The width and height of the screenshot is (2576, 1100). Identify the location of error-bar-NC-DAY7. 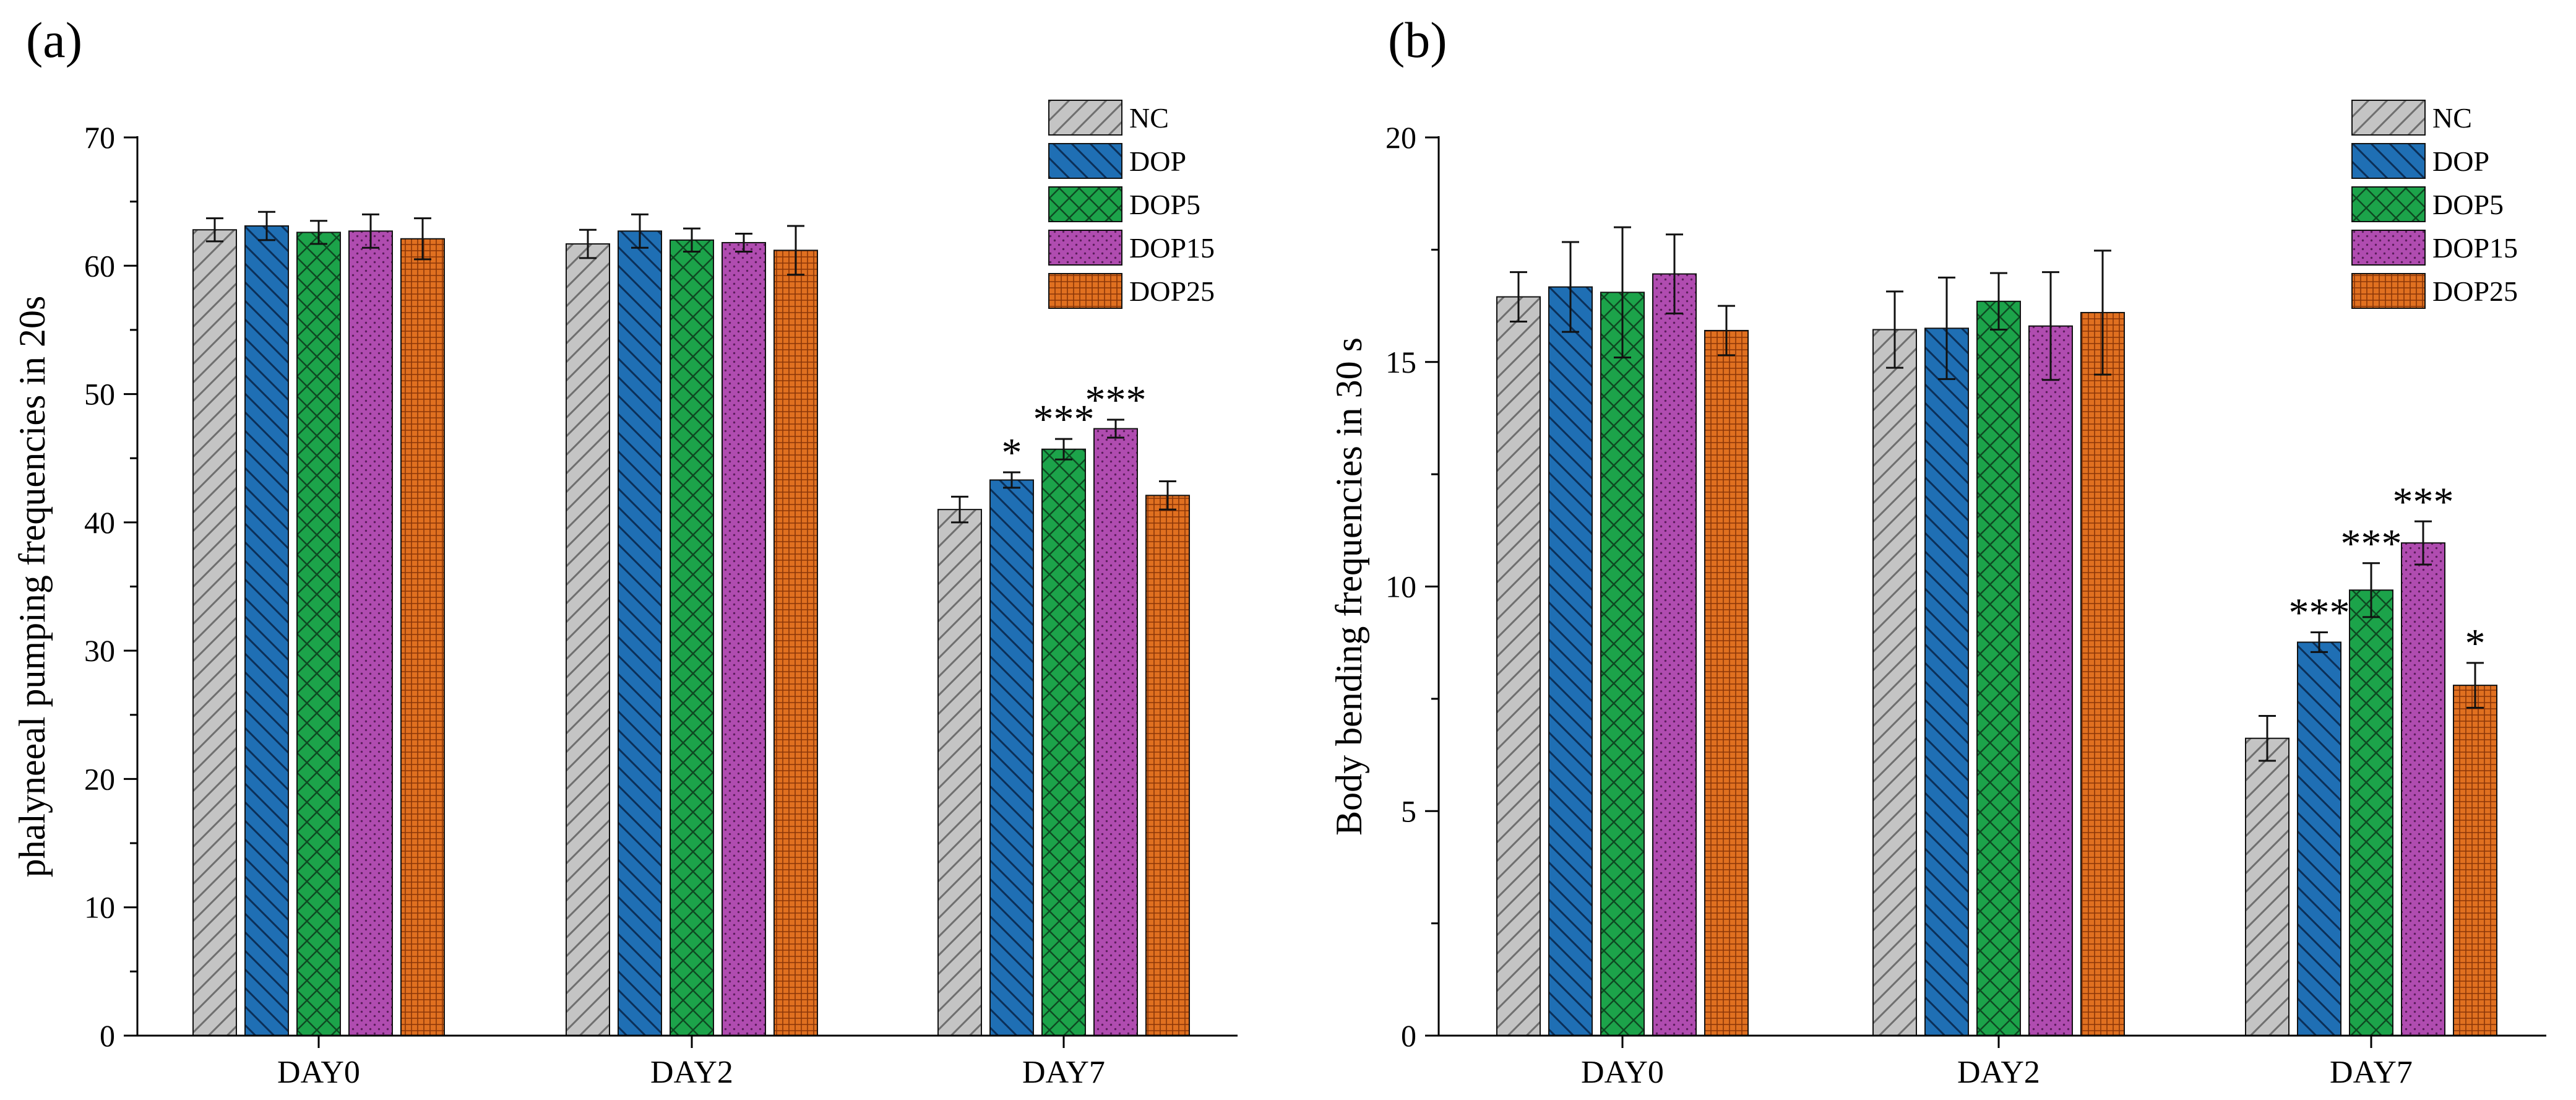
(959, 510).